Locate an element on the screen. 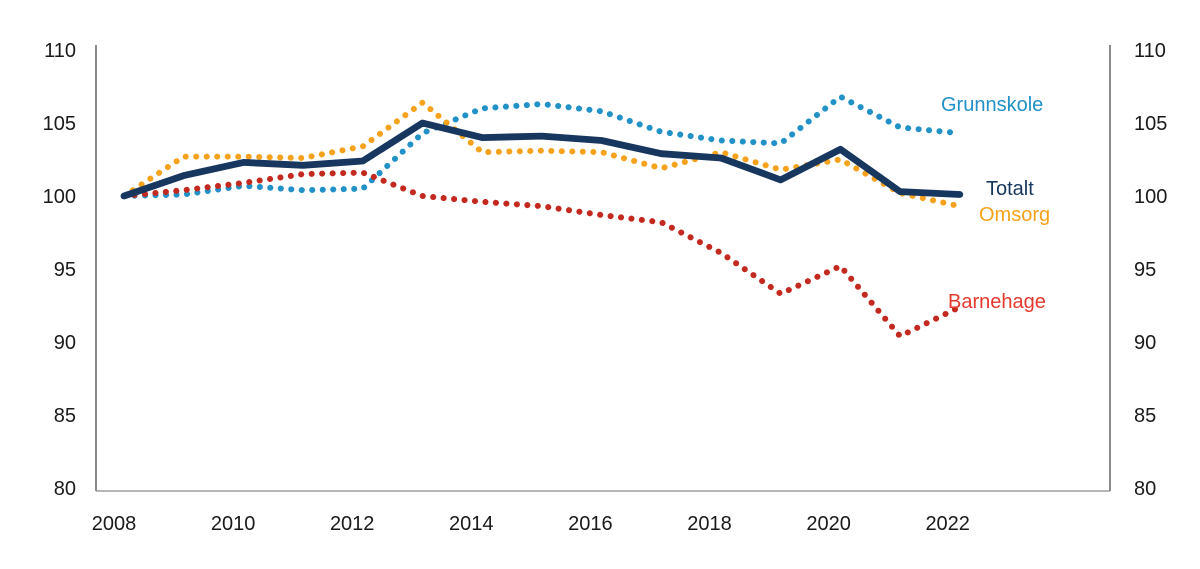 The height and width of the screenshot is (569, 1200). x-tick-label: 2016 is located at coordinates (590, 524).